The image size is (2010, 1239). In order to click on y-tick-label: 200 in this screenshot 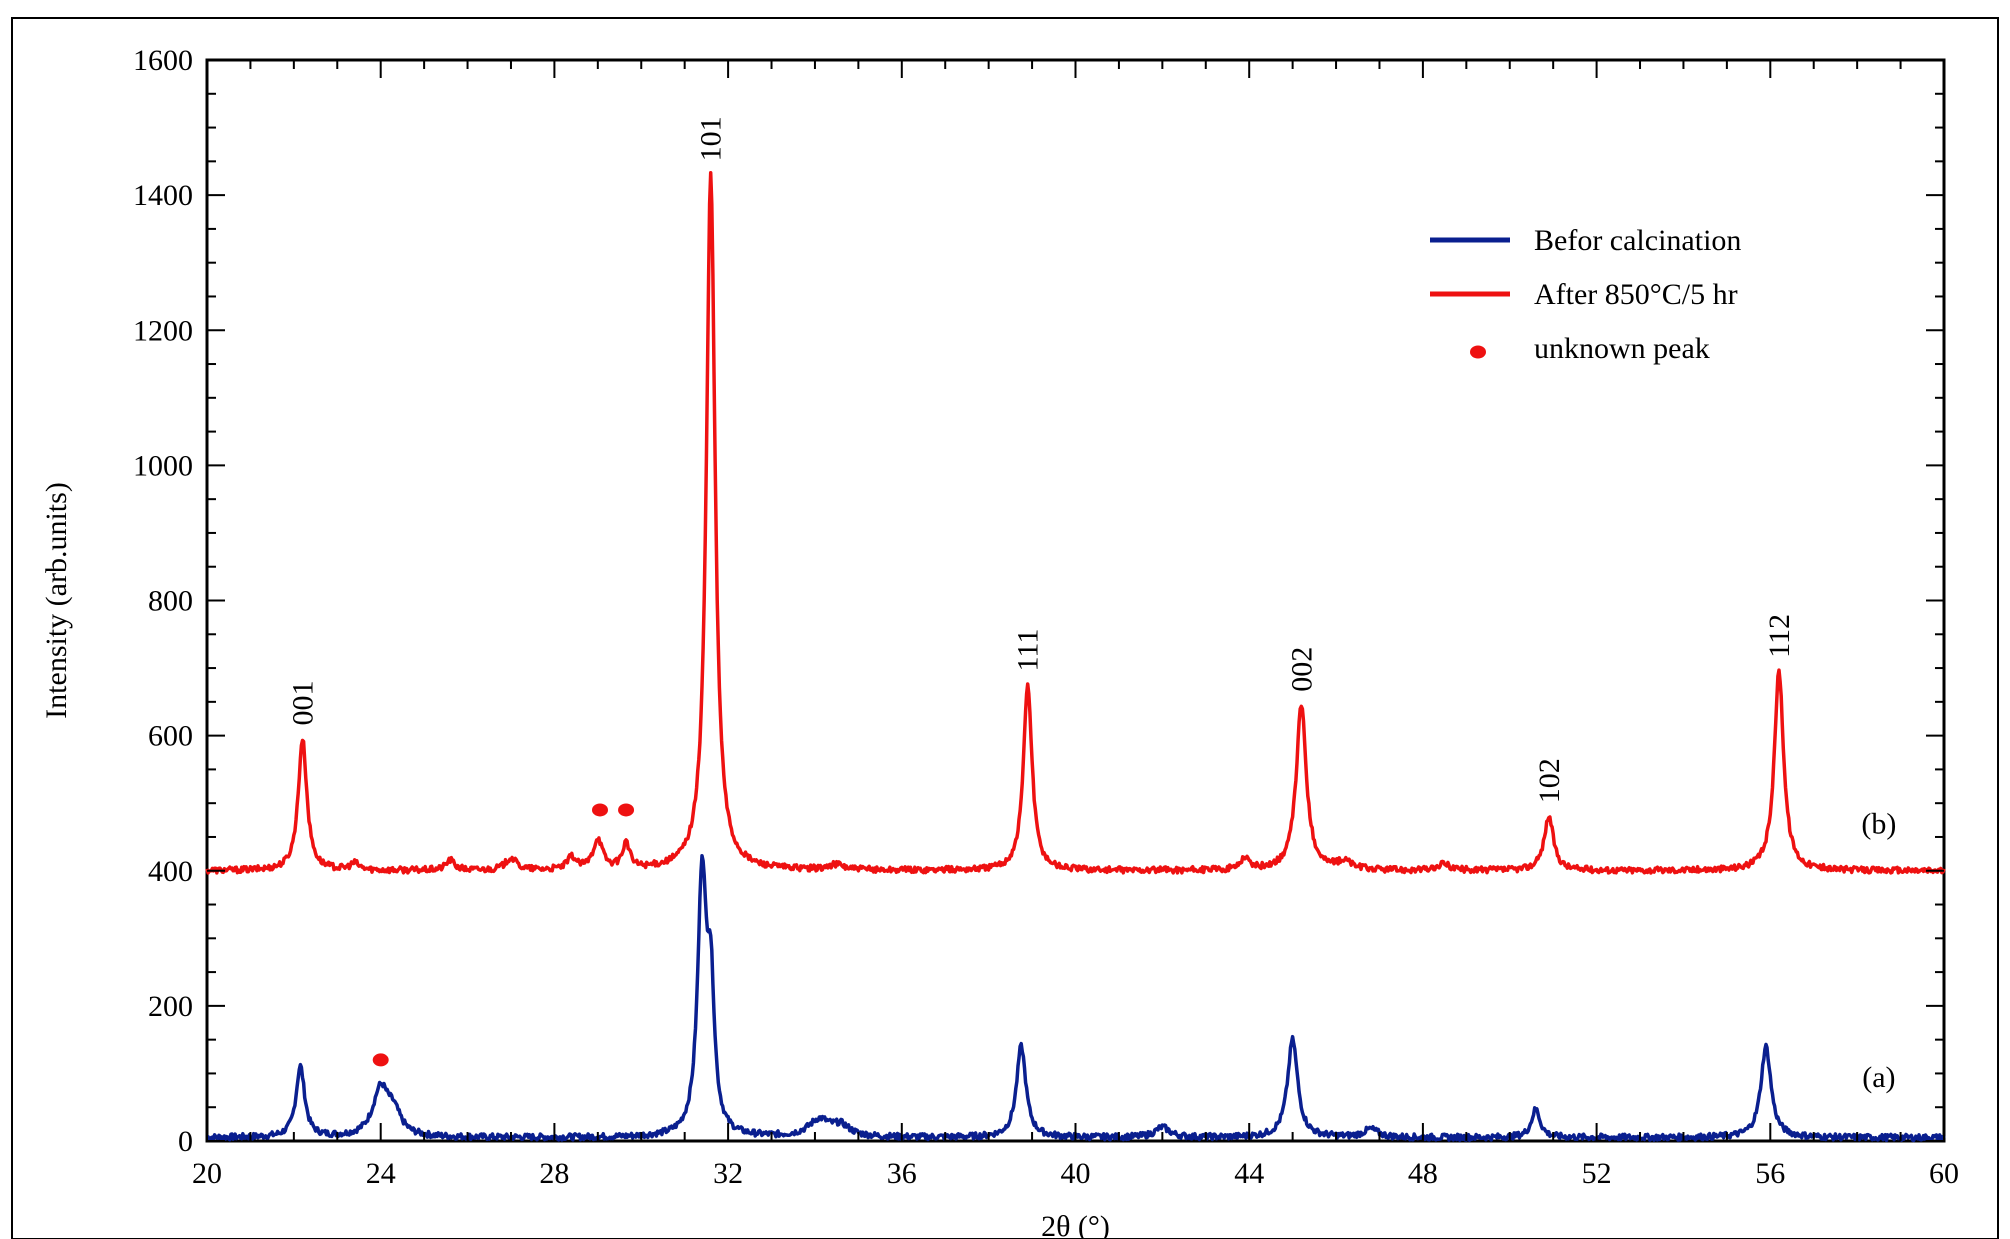, I will do `click(170, 1006)`.